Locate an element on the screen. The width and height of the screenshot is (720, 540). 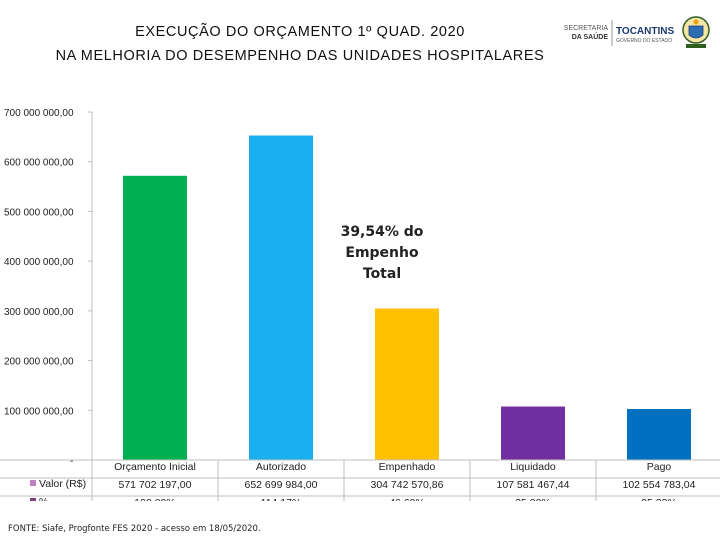
table-cutoff is located at coordinates (360, 508).